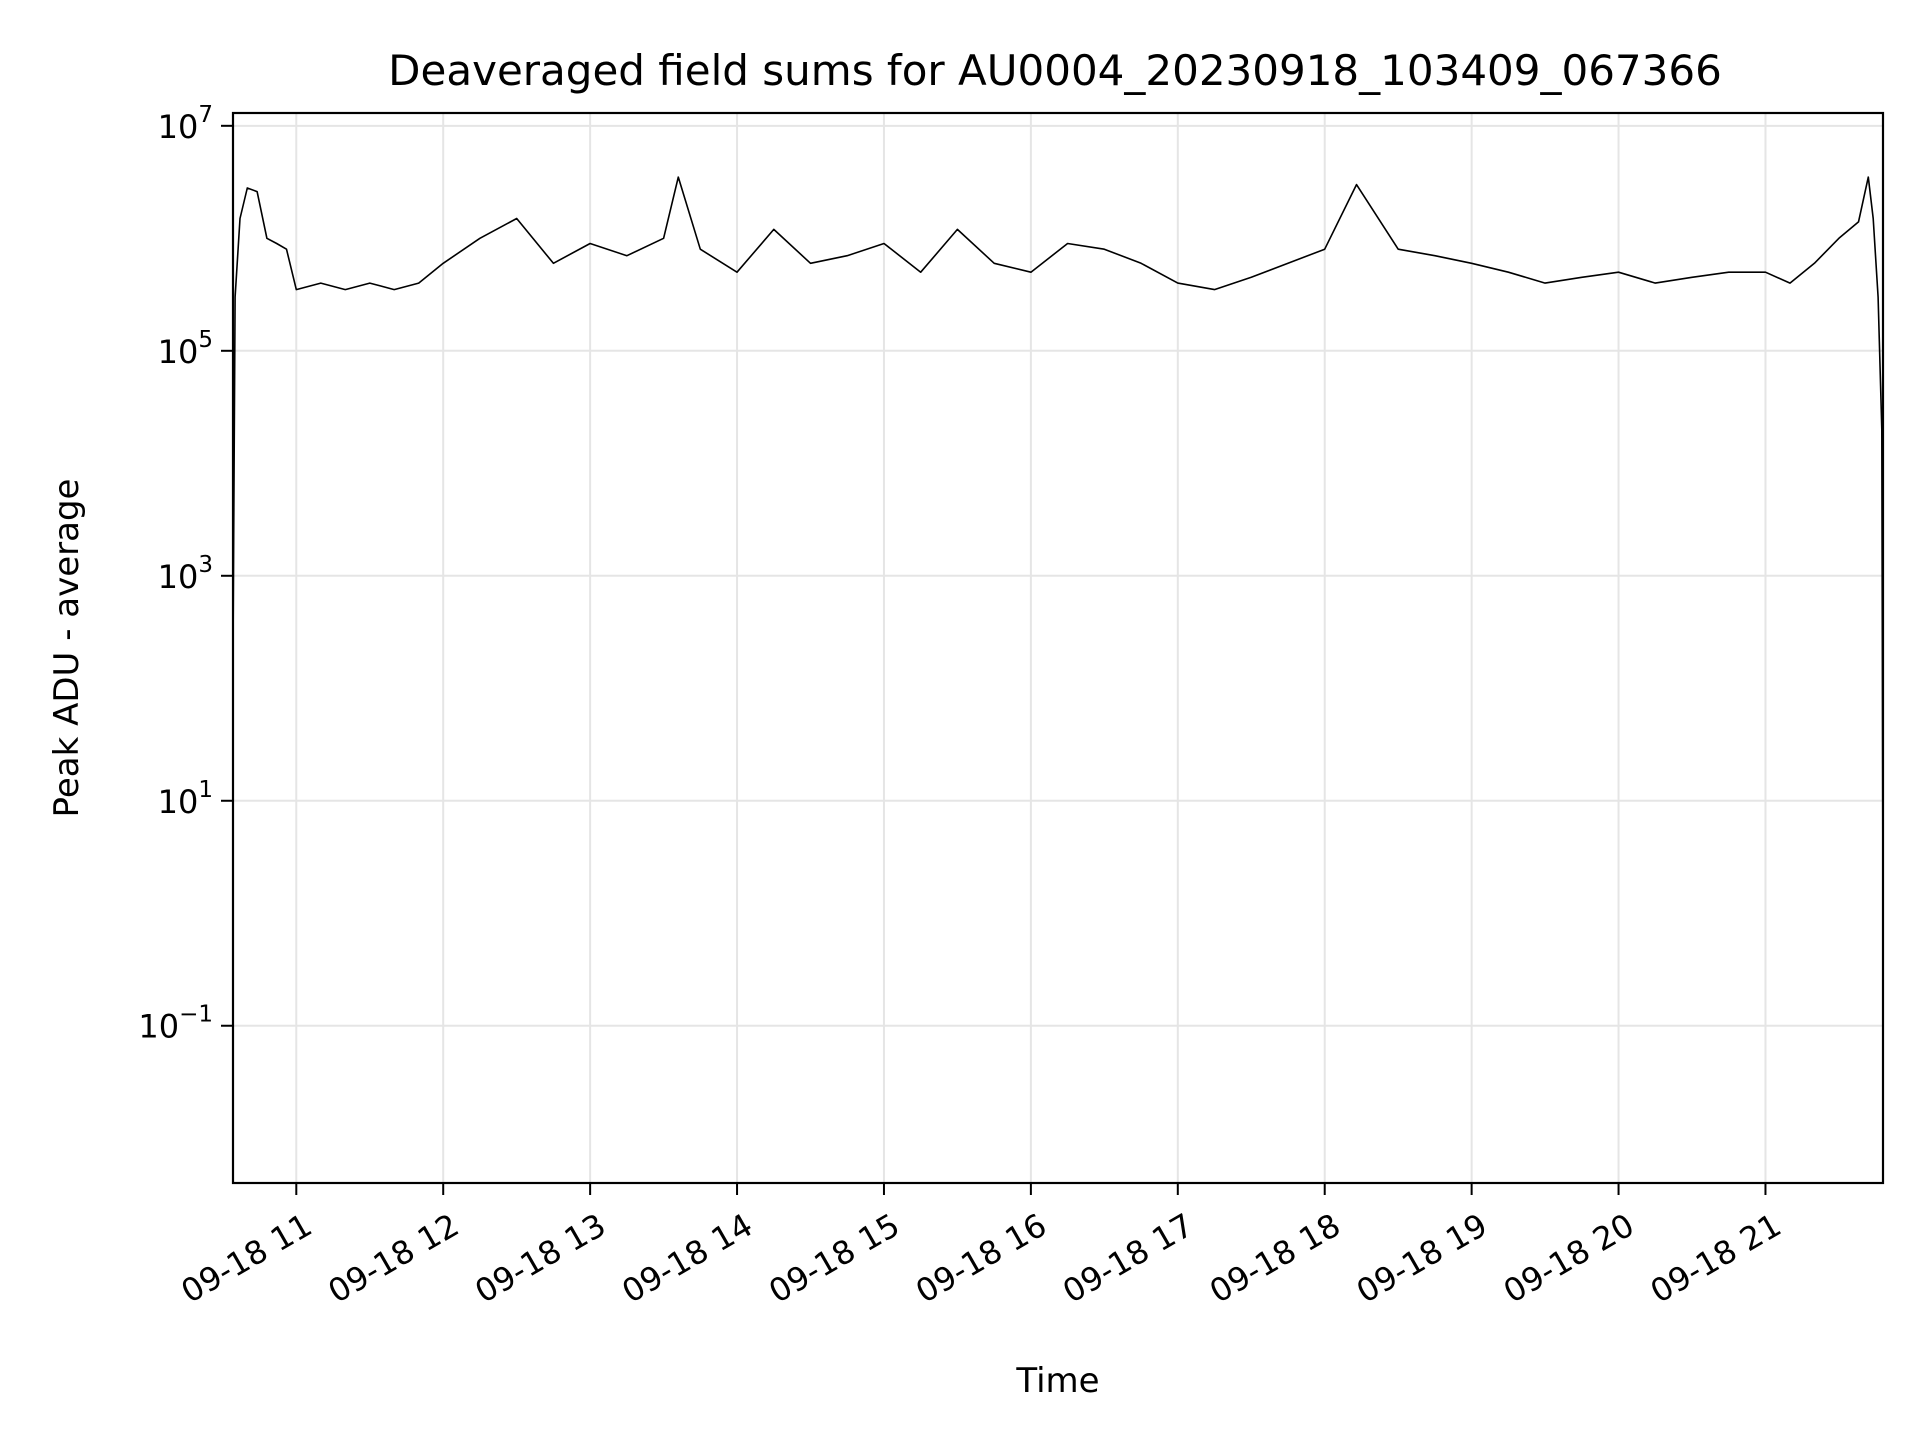 The height and width of the screenshot is (1440, 1920). What do you see at coordinates (185, 124) in the screenshot?
I see `y-tick-label: 10⁷` at bounding box center [185, 124].